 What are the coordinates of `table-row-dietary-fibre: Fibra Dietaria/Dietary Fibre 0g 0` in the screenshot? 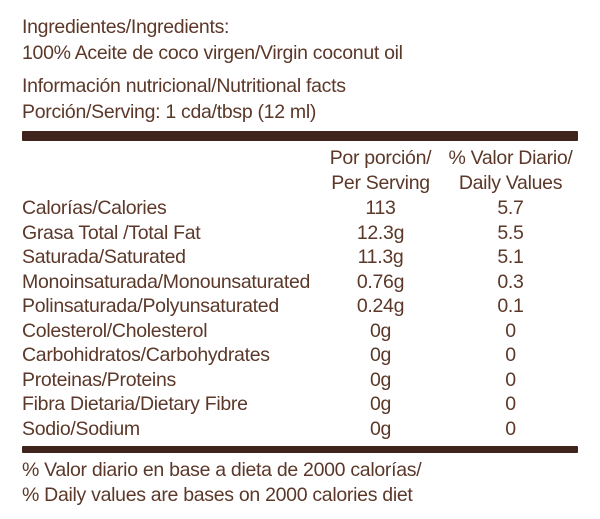 It's located at (300, 404).